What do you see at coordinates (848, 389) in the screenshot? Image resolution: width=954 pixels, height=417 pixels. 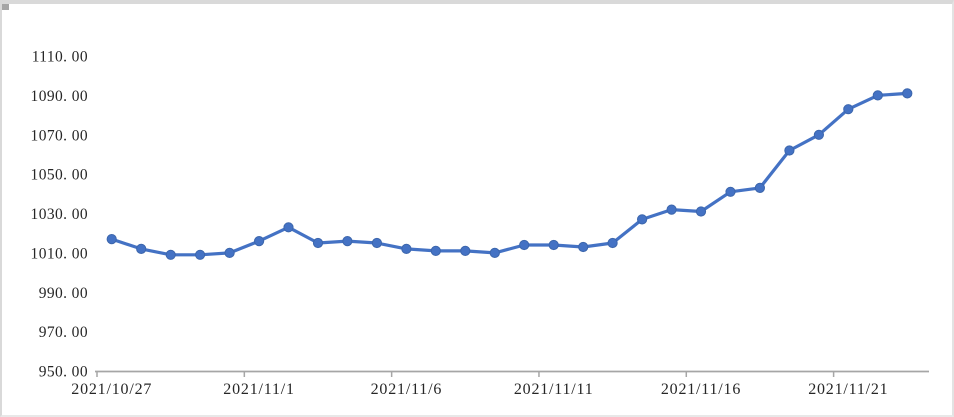 I see `x-axis-tick-label: 2021/11/21` at bounding box center [848, 389].